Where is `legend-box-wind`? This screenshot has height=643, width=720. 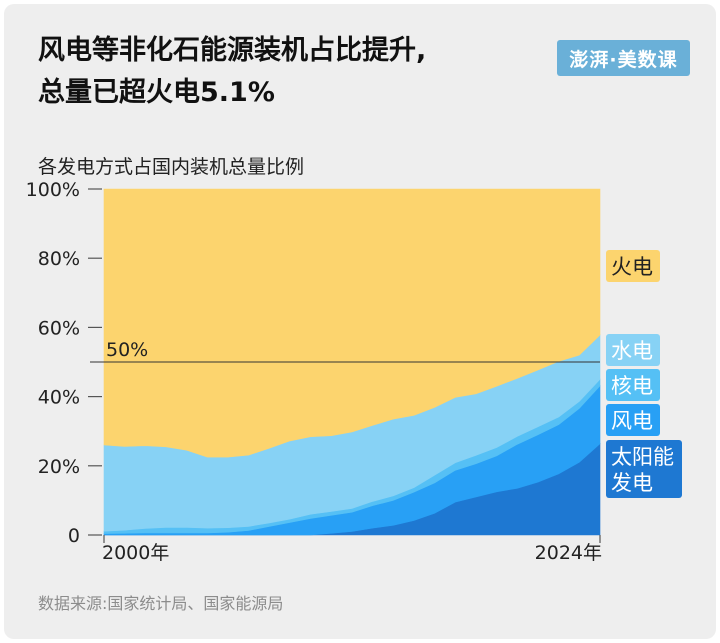
legend-box-wind is located at coordinates (633, 420).